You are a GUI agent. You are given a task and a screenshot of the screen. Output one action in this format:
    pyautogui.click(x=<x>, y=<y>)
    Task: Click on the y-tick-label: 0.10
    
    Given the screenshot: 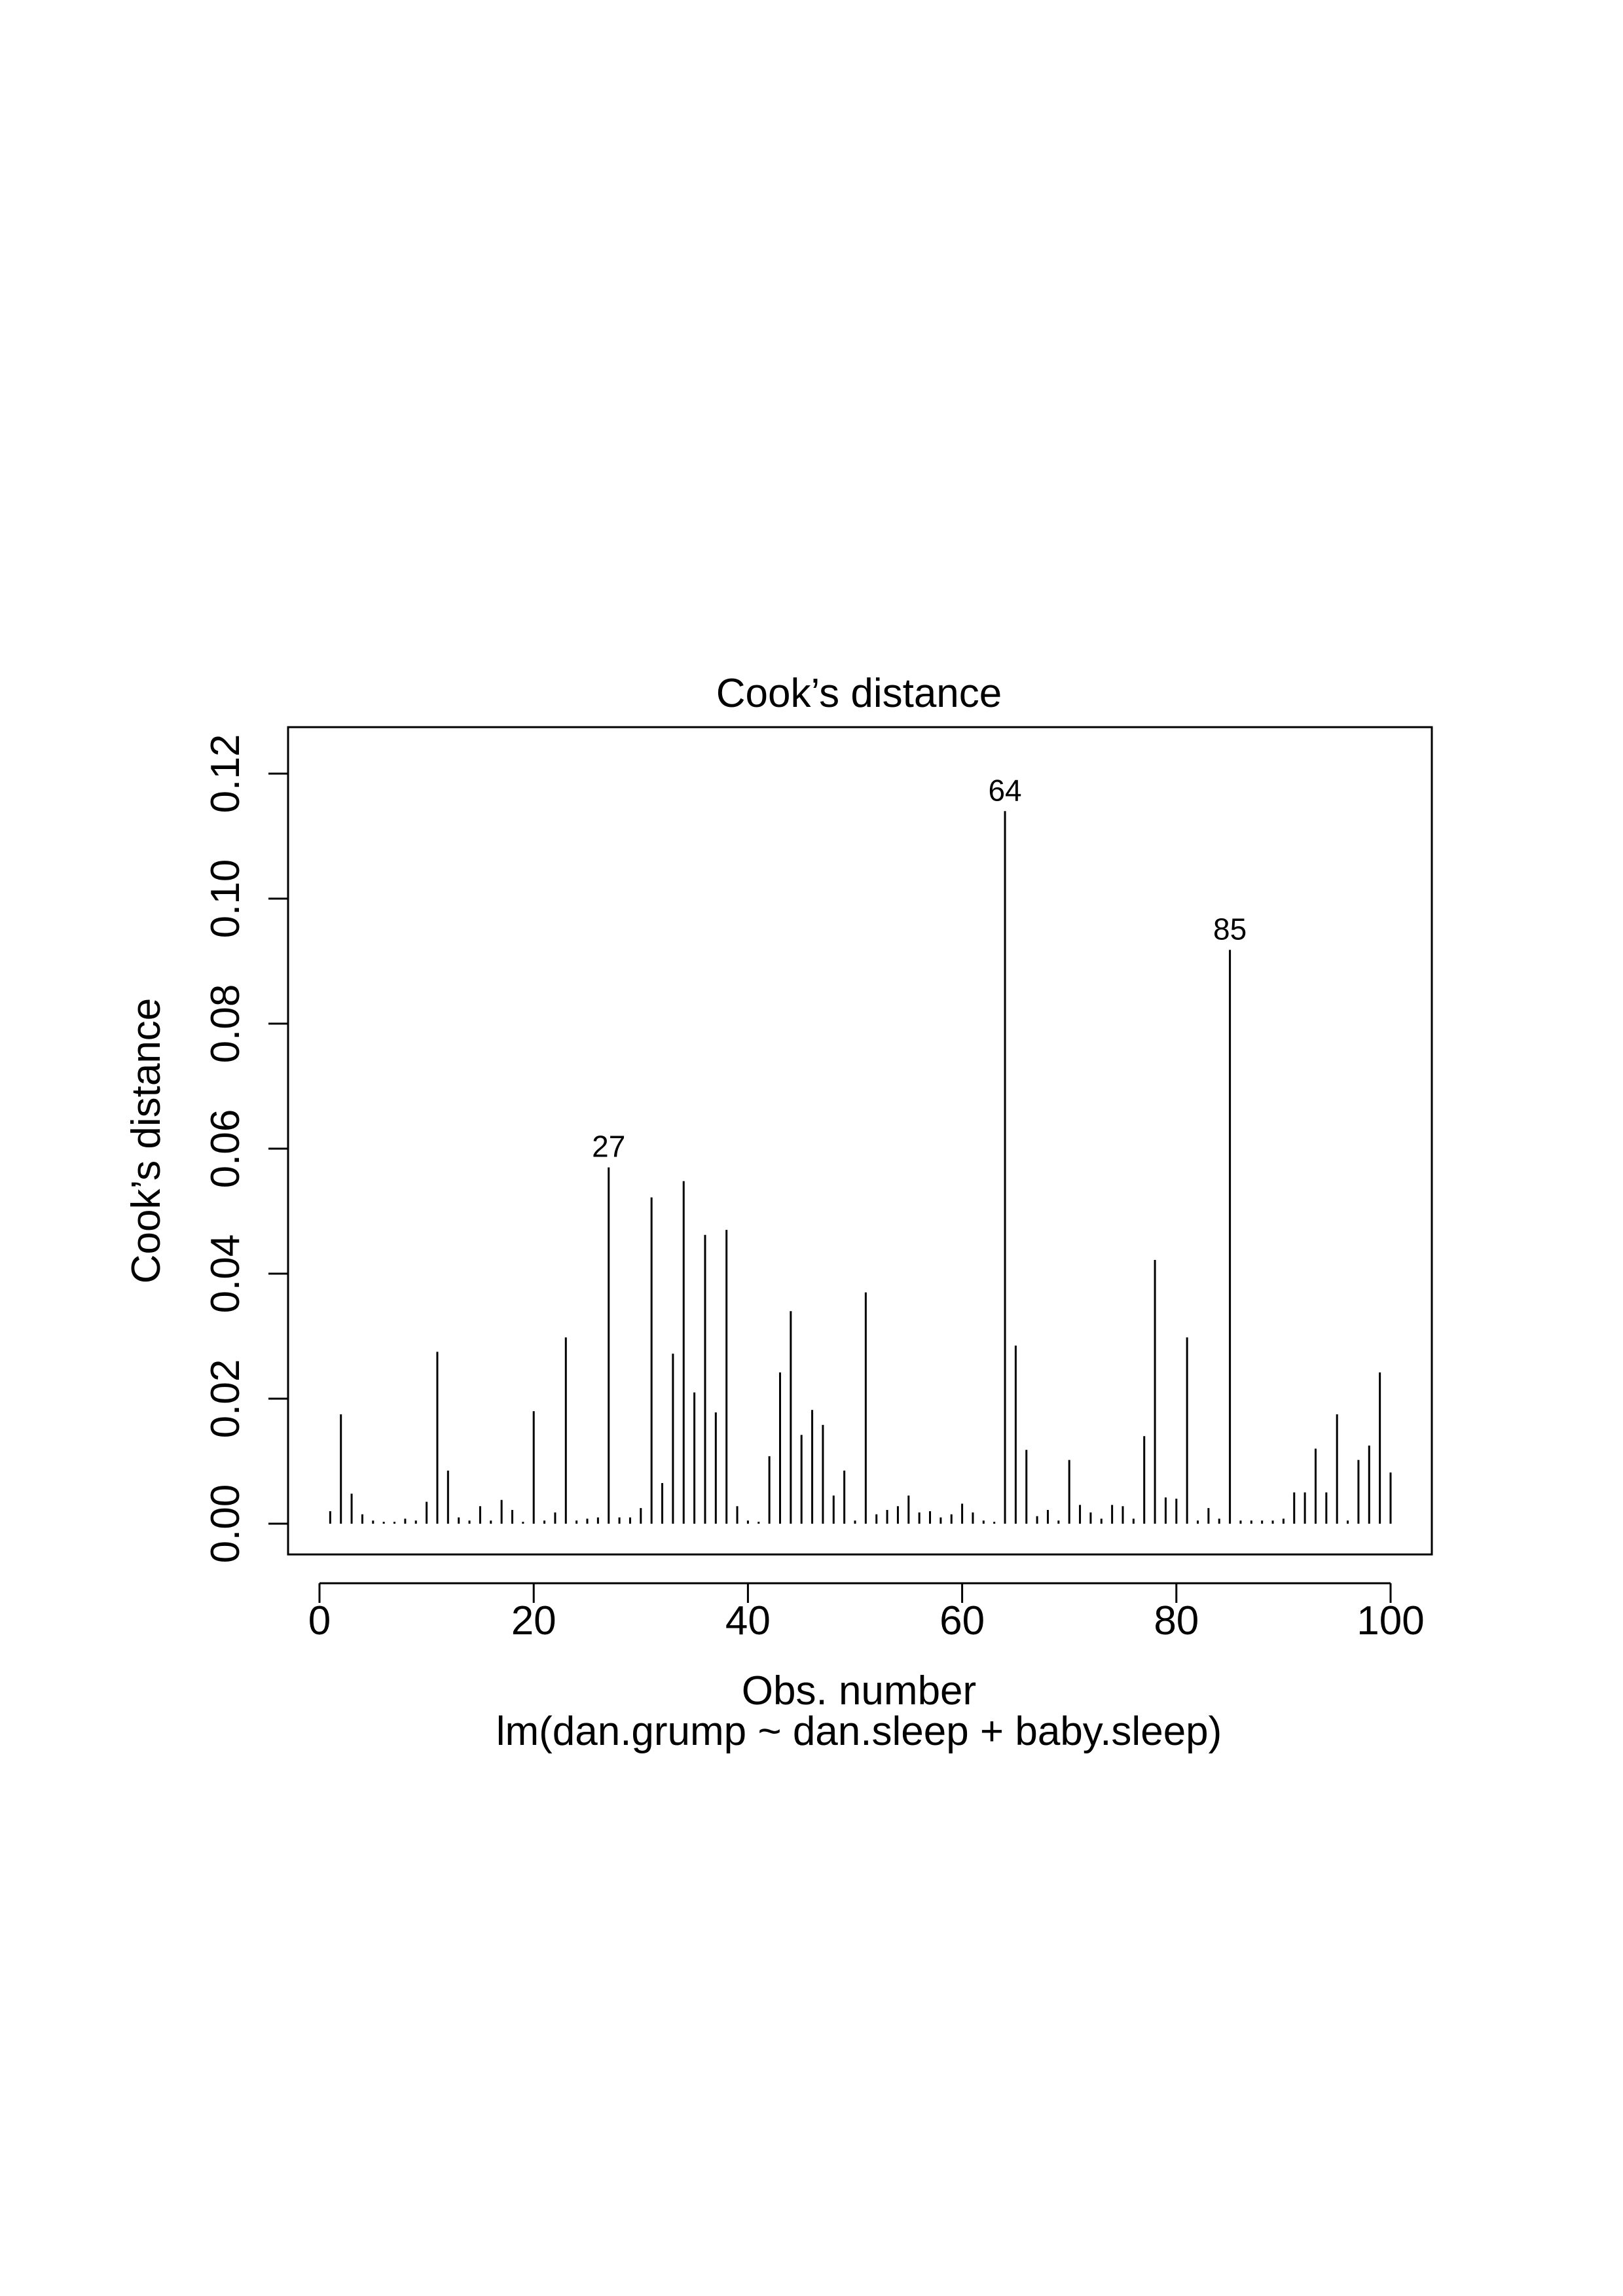 What is the action you would take?
    pyautogui.click(x=225, y=899)
    